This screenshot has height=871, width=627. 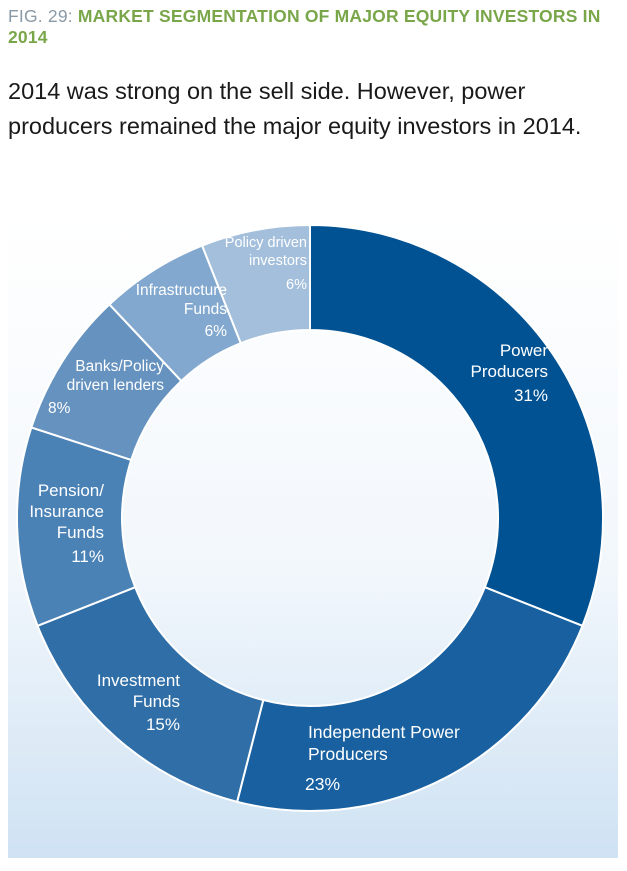 What do you see at coordinates (384, 743) in the screenshot?
I see `slice-label: Independent Power Producers` at bounding box center [384, 743].